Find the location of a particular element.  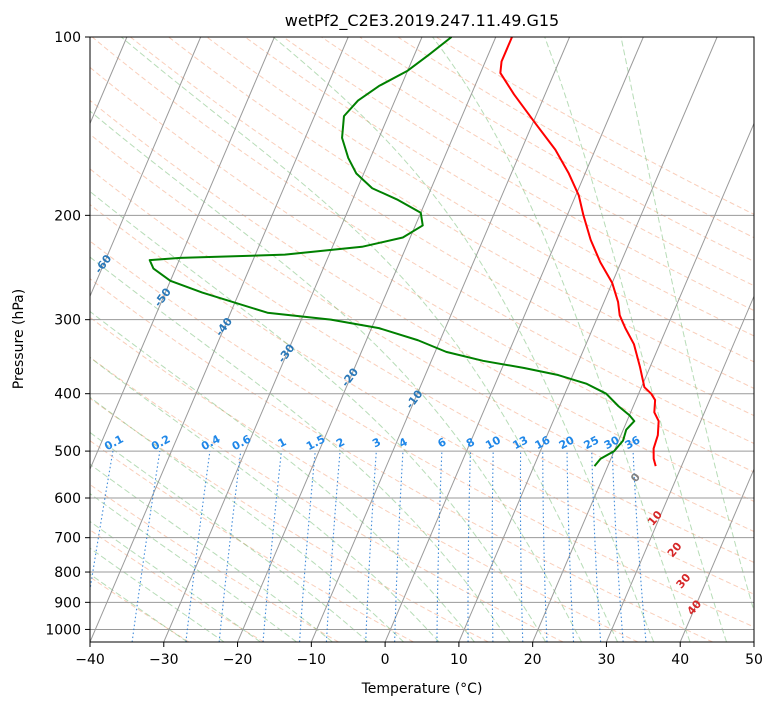

x-tick-label: 40 is located at coordinates (680, 660).